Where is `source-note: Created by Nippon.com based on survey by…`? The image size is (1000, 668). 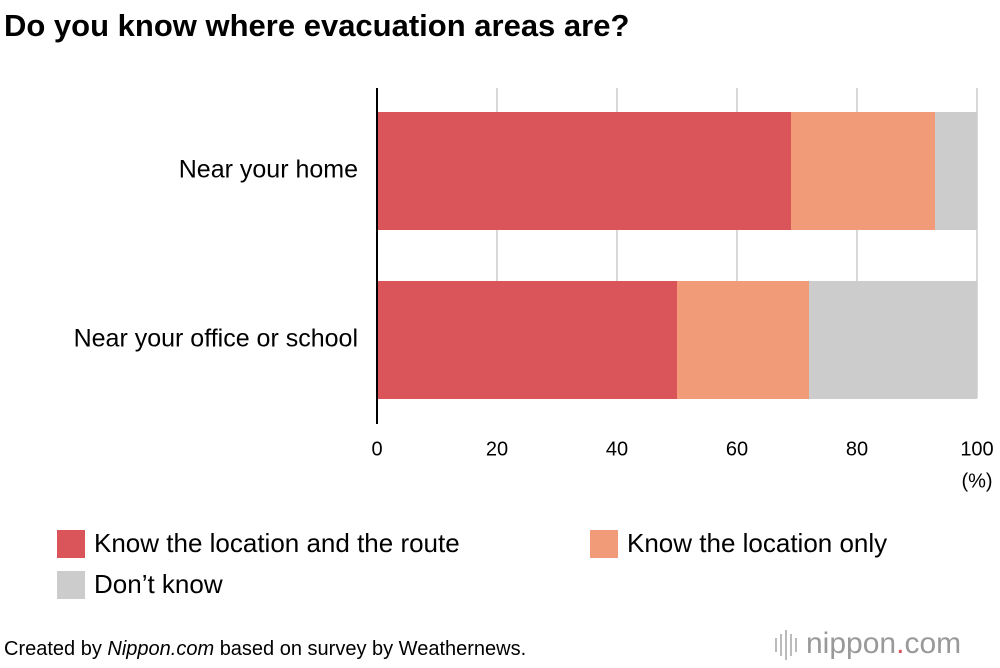 source-note: Created by Nippon.com based on survey by… is located at coordinates (265, 649).